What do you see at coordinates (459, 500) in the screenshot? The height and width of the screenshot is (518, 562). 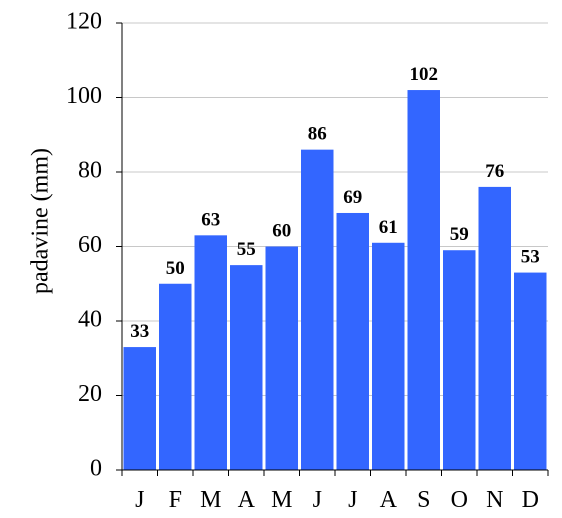 I see `x-tick-label: O` at bounding box center [459, 500].